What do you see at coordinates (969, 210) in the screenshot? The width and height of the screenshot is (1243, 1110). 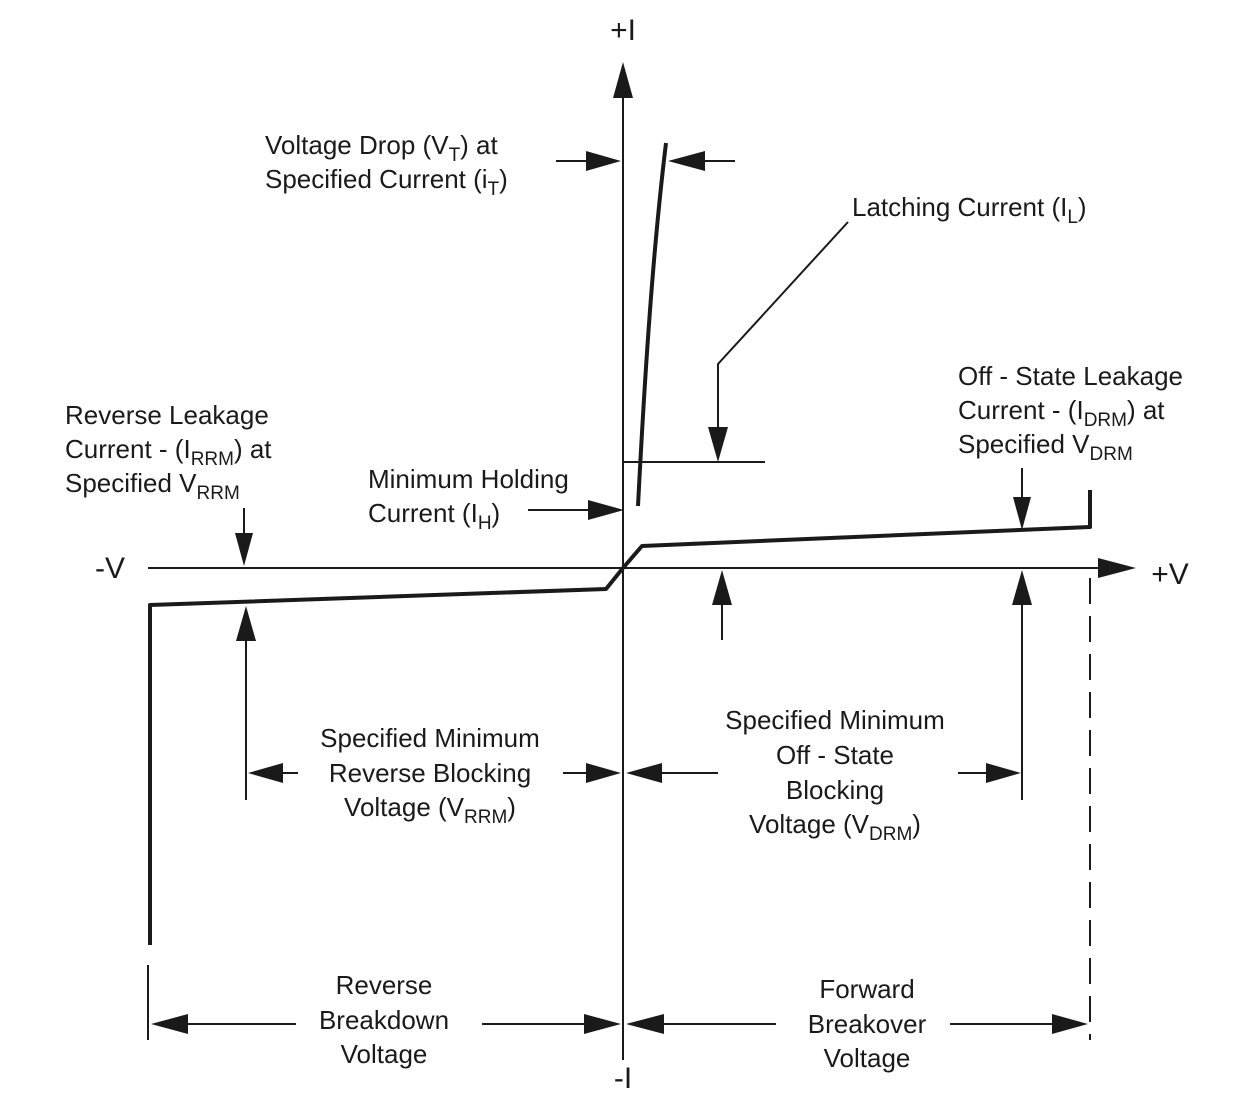 I see `latching-current-label: Latching Current (IL)` at bounding box center [969, 210].